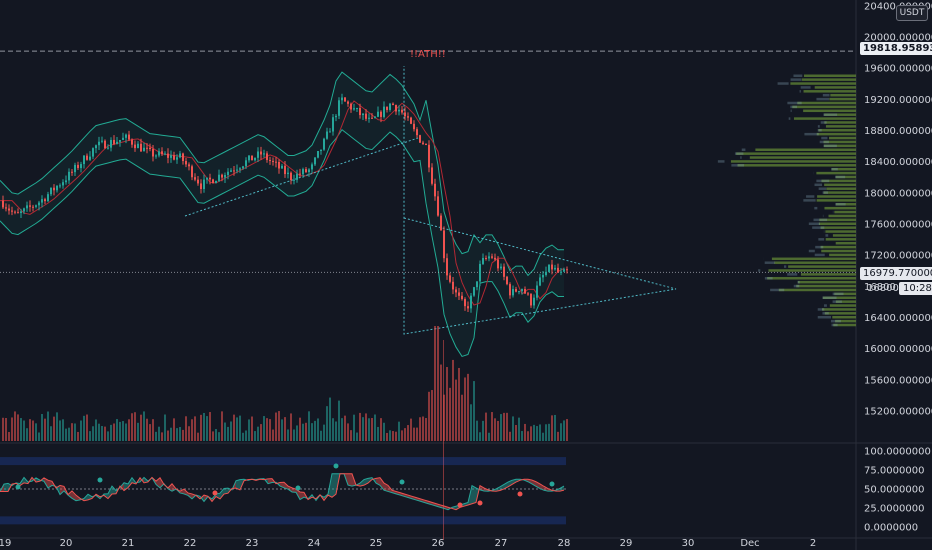 The image size is (932, 550). Describe the element at coordinates (408, 543) in the screenshot. I see `time-axis: 19 20 21 22 23 24 25 26 27 28 29 30 Dec 2` at that location.